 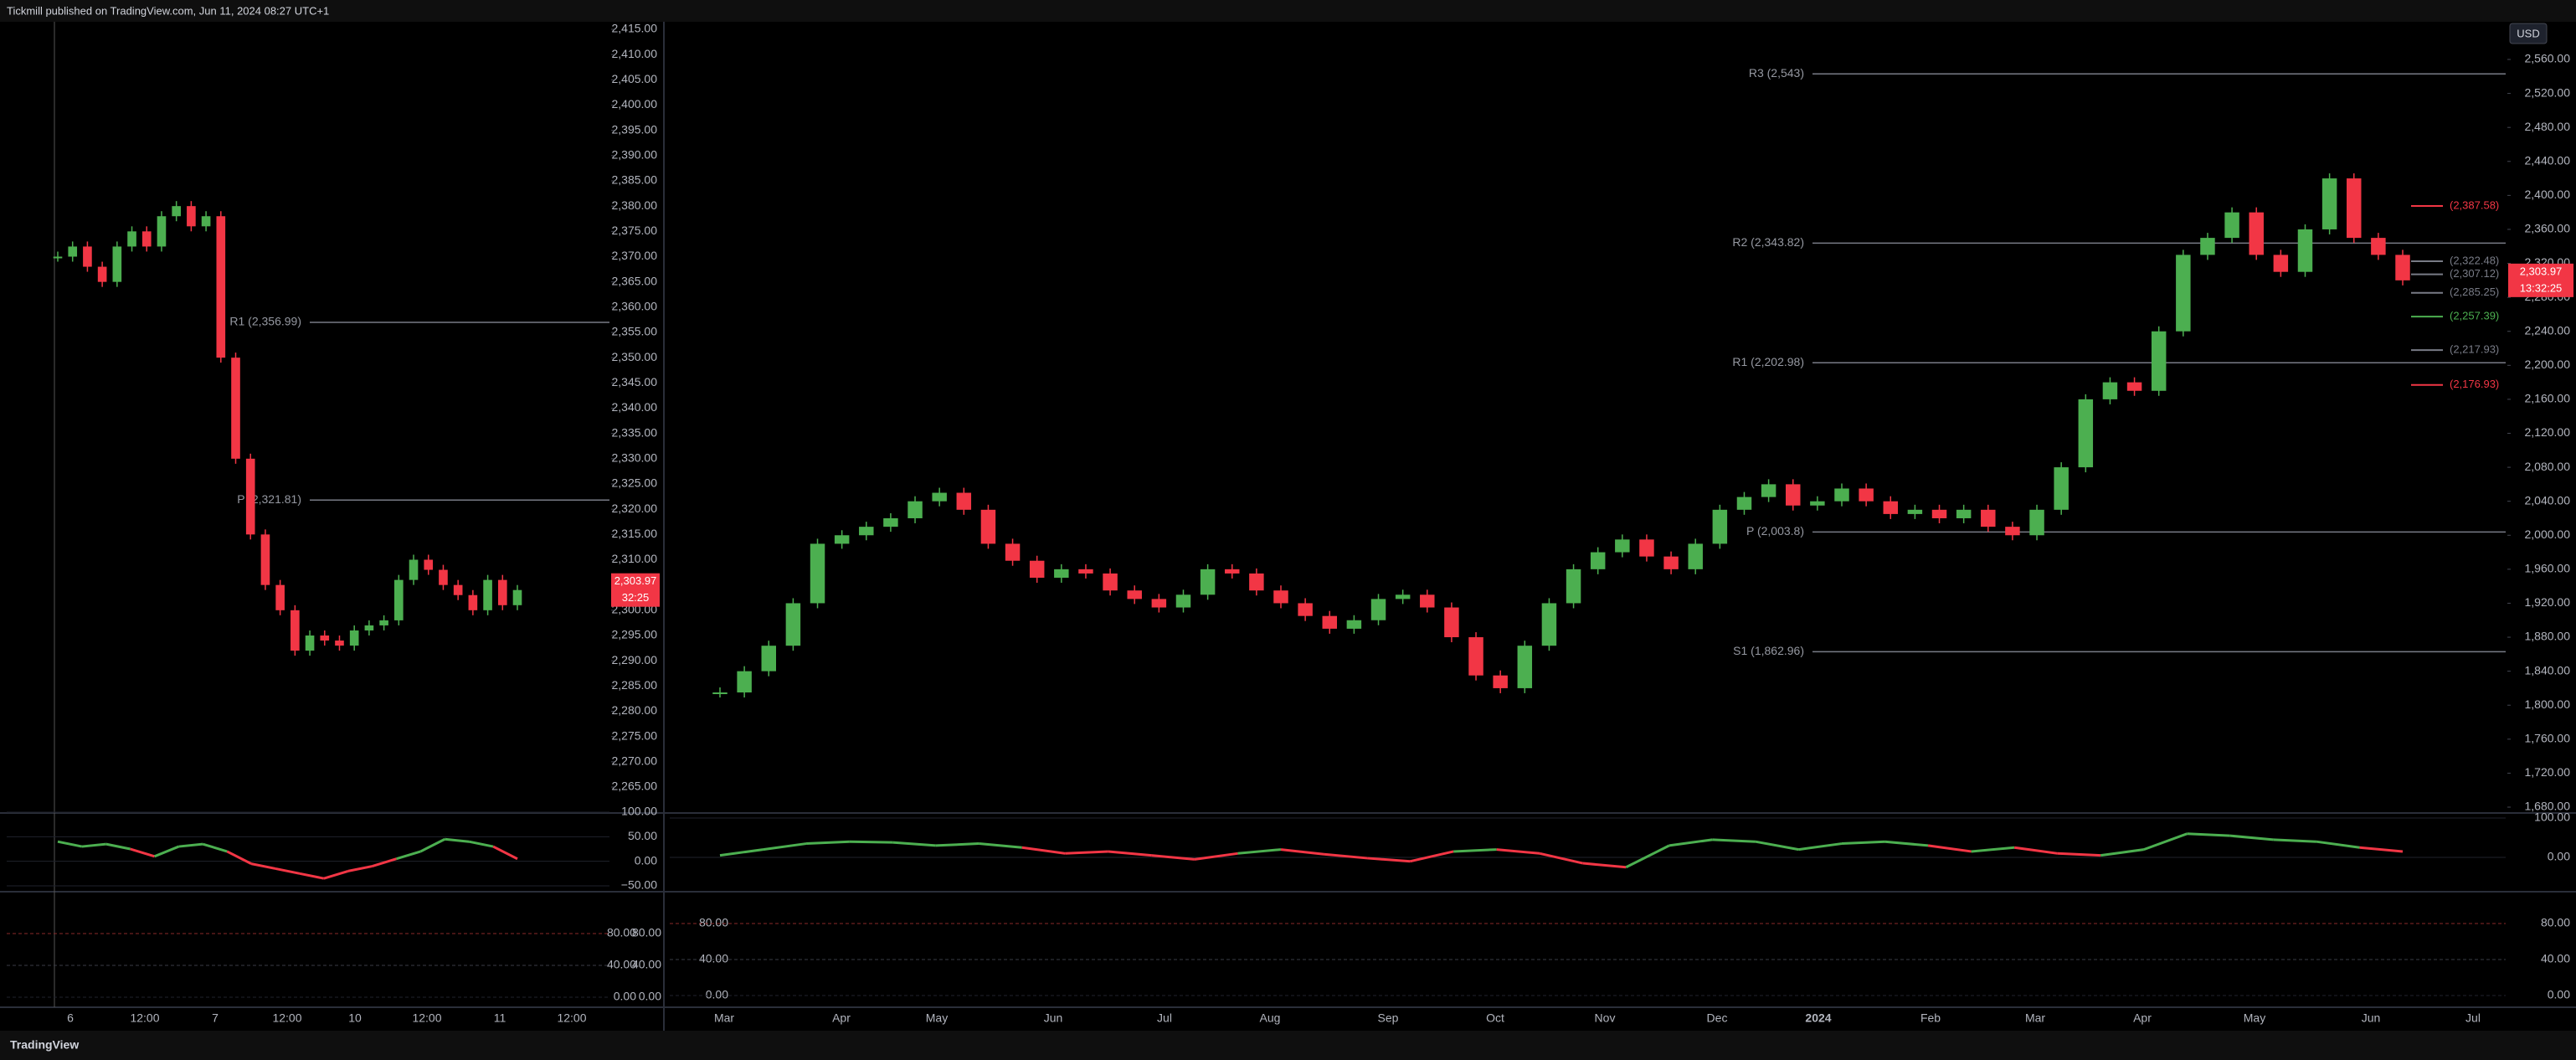 I want to click on time-label: Aug, so click(x=1271, y=1018).